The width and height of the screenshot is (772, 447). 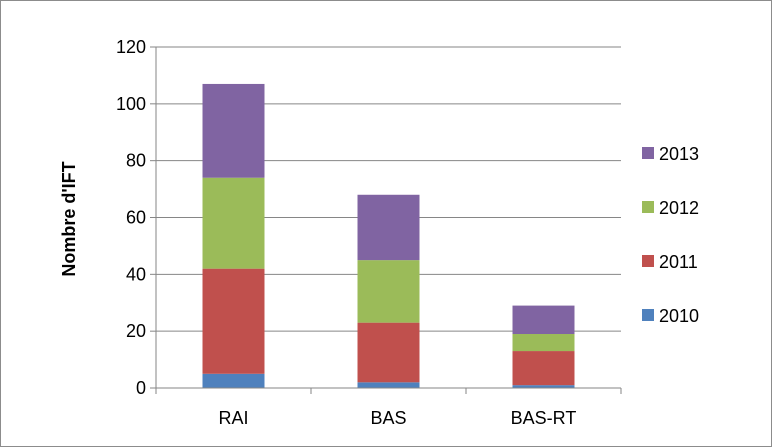 What do you see at coordinates (131, 47) in the screenshot?
I see `y-tick-label: 120` at bounding box center [131, 47].